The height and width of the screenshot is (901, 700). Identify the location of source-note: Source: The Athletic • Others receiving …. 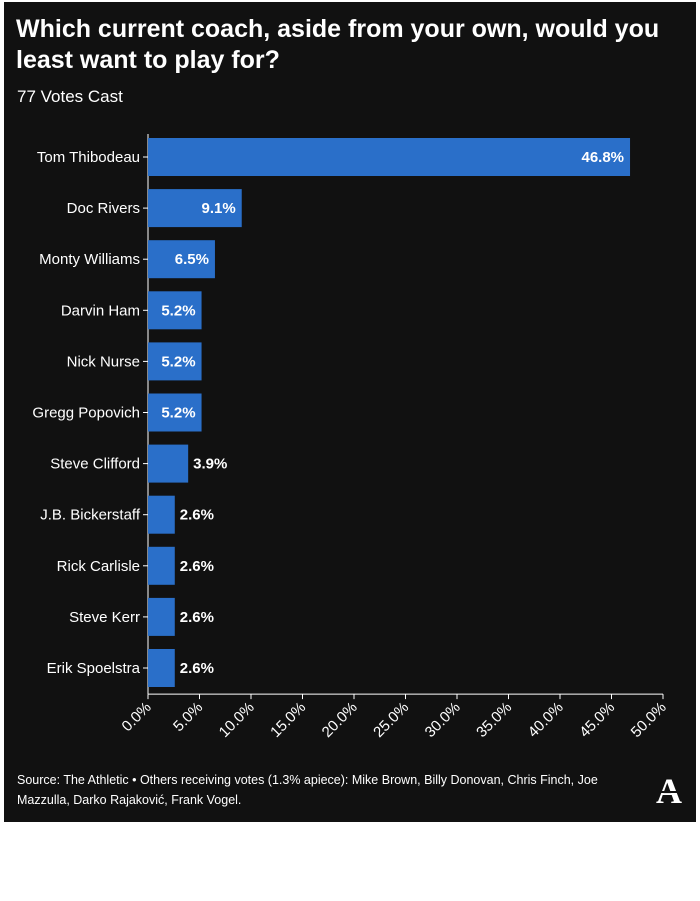
(307, 790).